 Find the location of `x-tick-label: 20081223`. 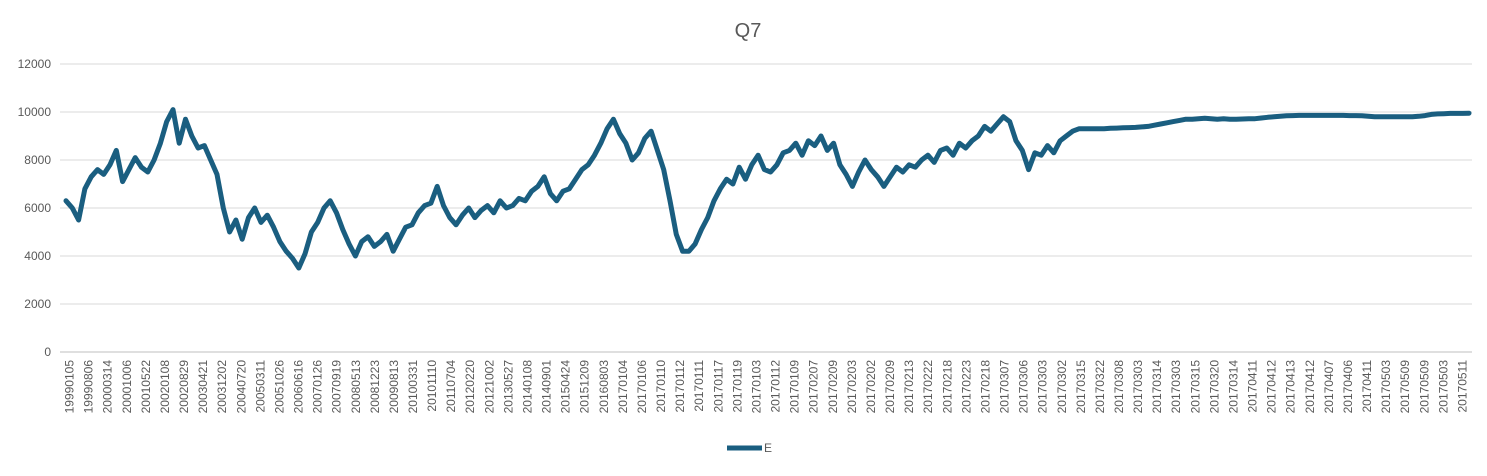

x-tick-label: 20081223 is located at coordinates (375, 387).